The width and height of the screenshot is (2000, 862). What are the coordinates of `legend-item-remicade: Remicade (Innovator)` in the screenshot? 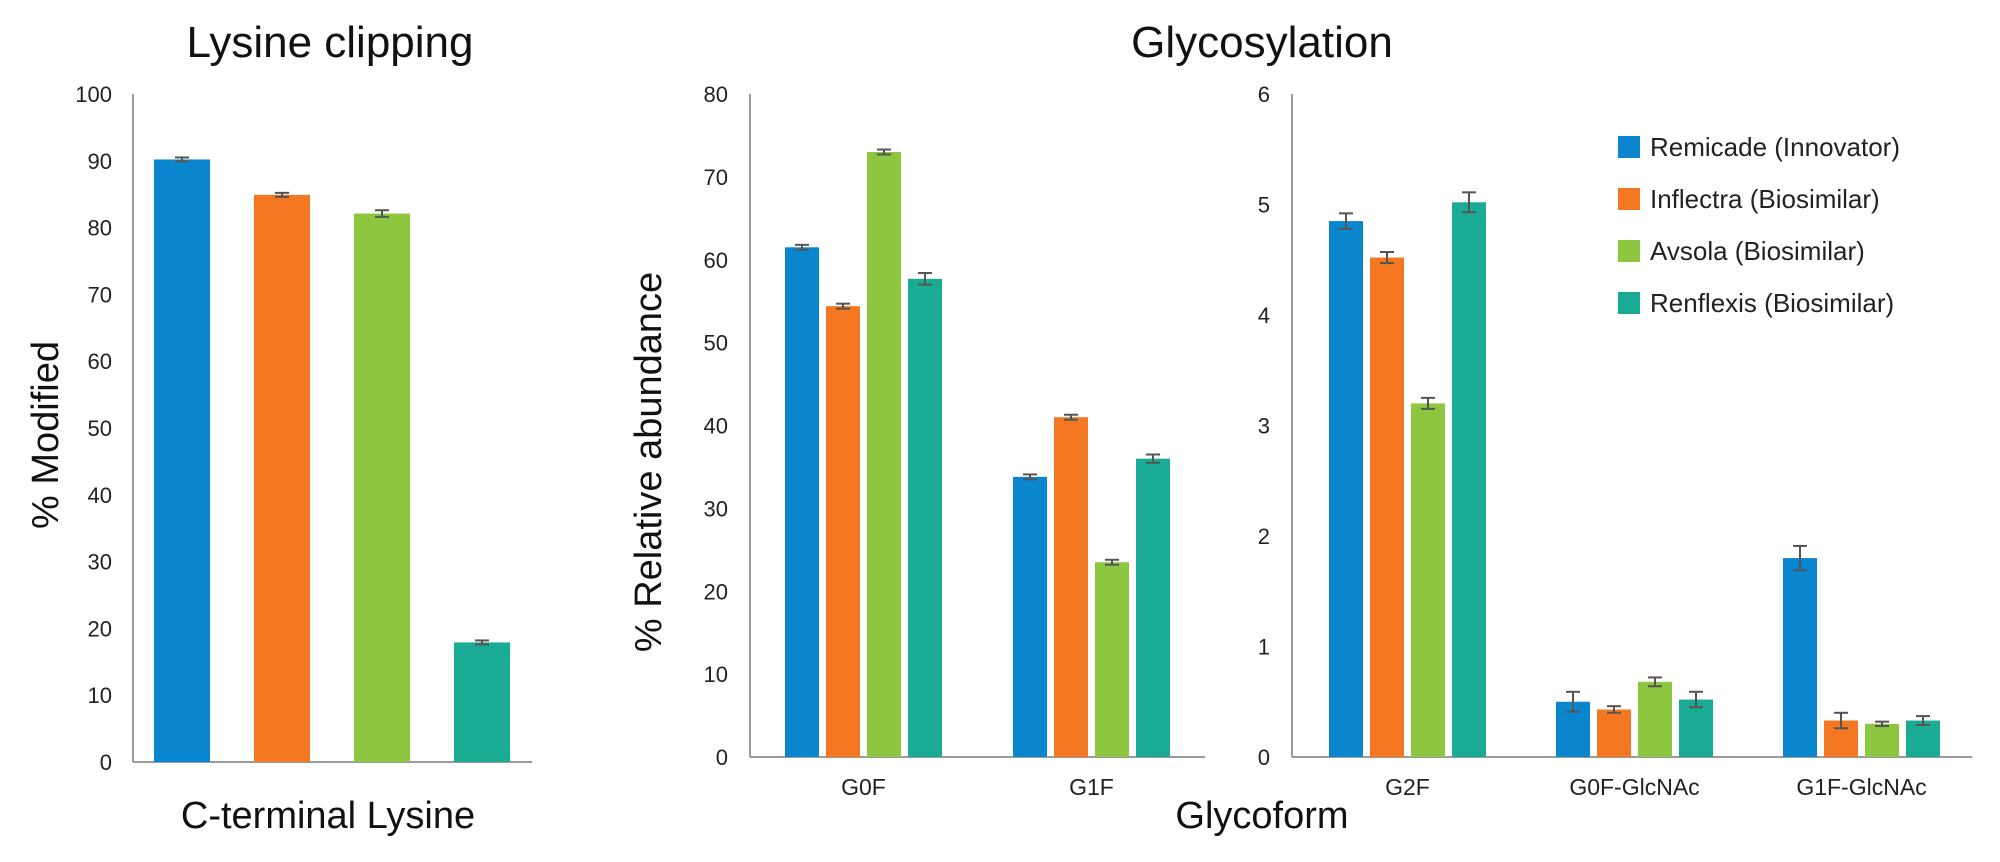 It's located at (1759, 147).